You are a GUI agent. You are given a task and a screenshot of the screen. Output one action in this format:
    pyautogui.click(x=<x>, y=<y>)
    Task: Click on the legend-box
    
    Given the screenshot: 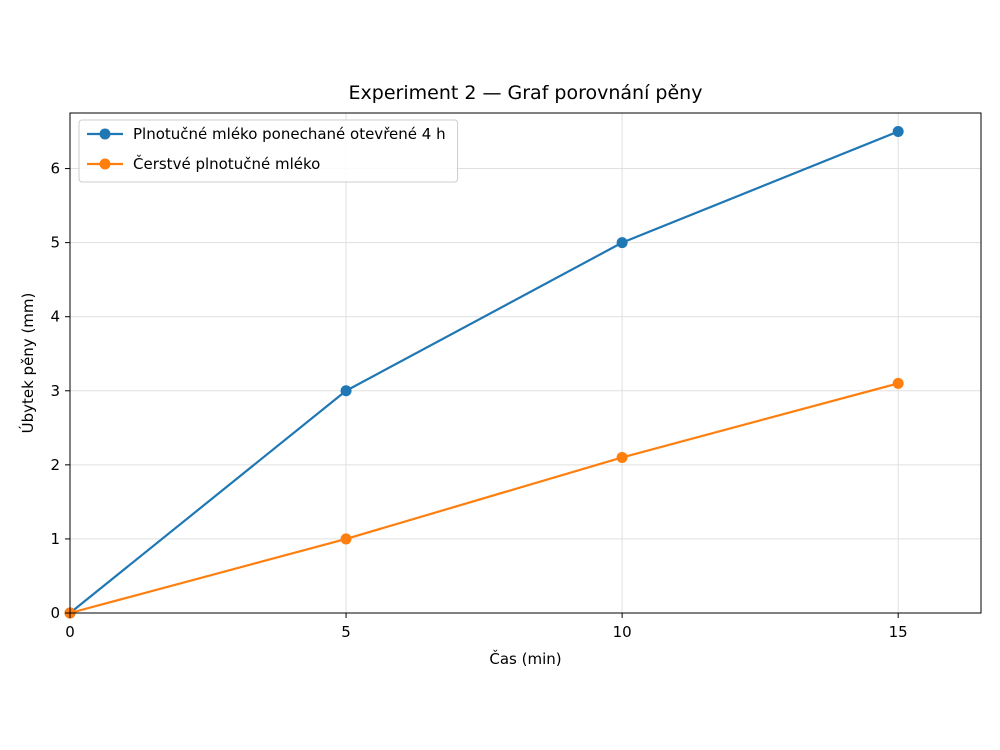 What is the action you would take?
    pyautogui.click(x=268, y=151)
    